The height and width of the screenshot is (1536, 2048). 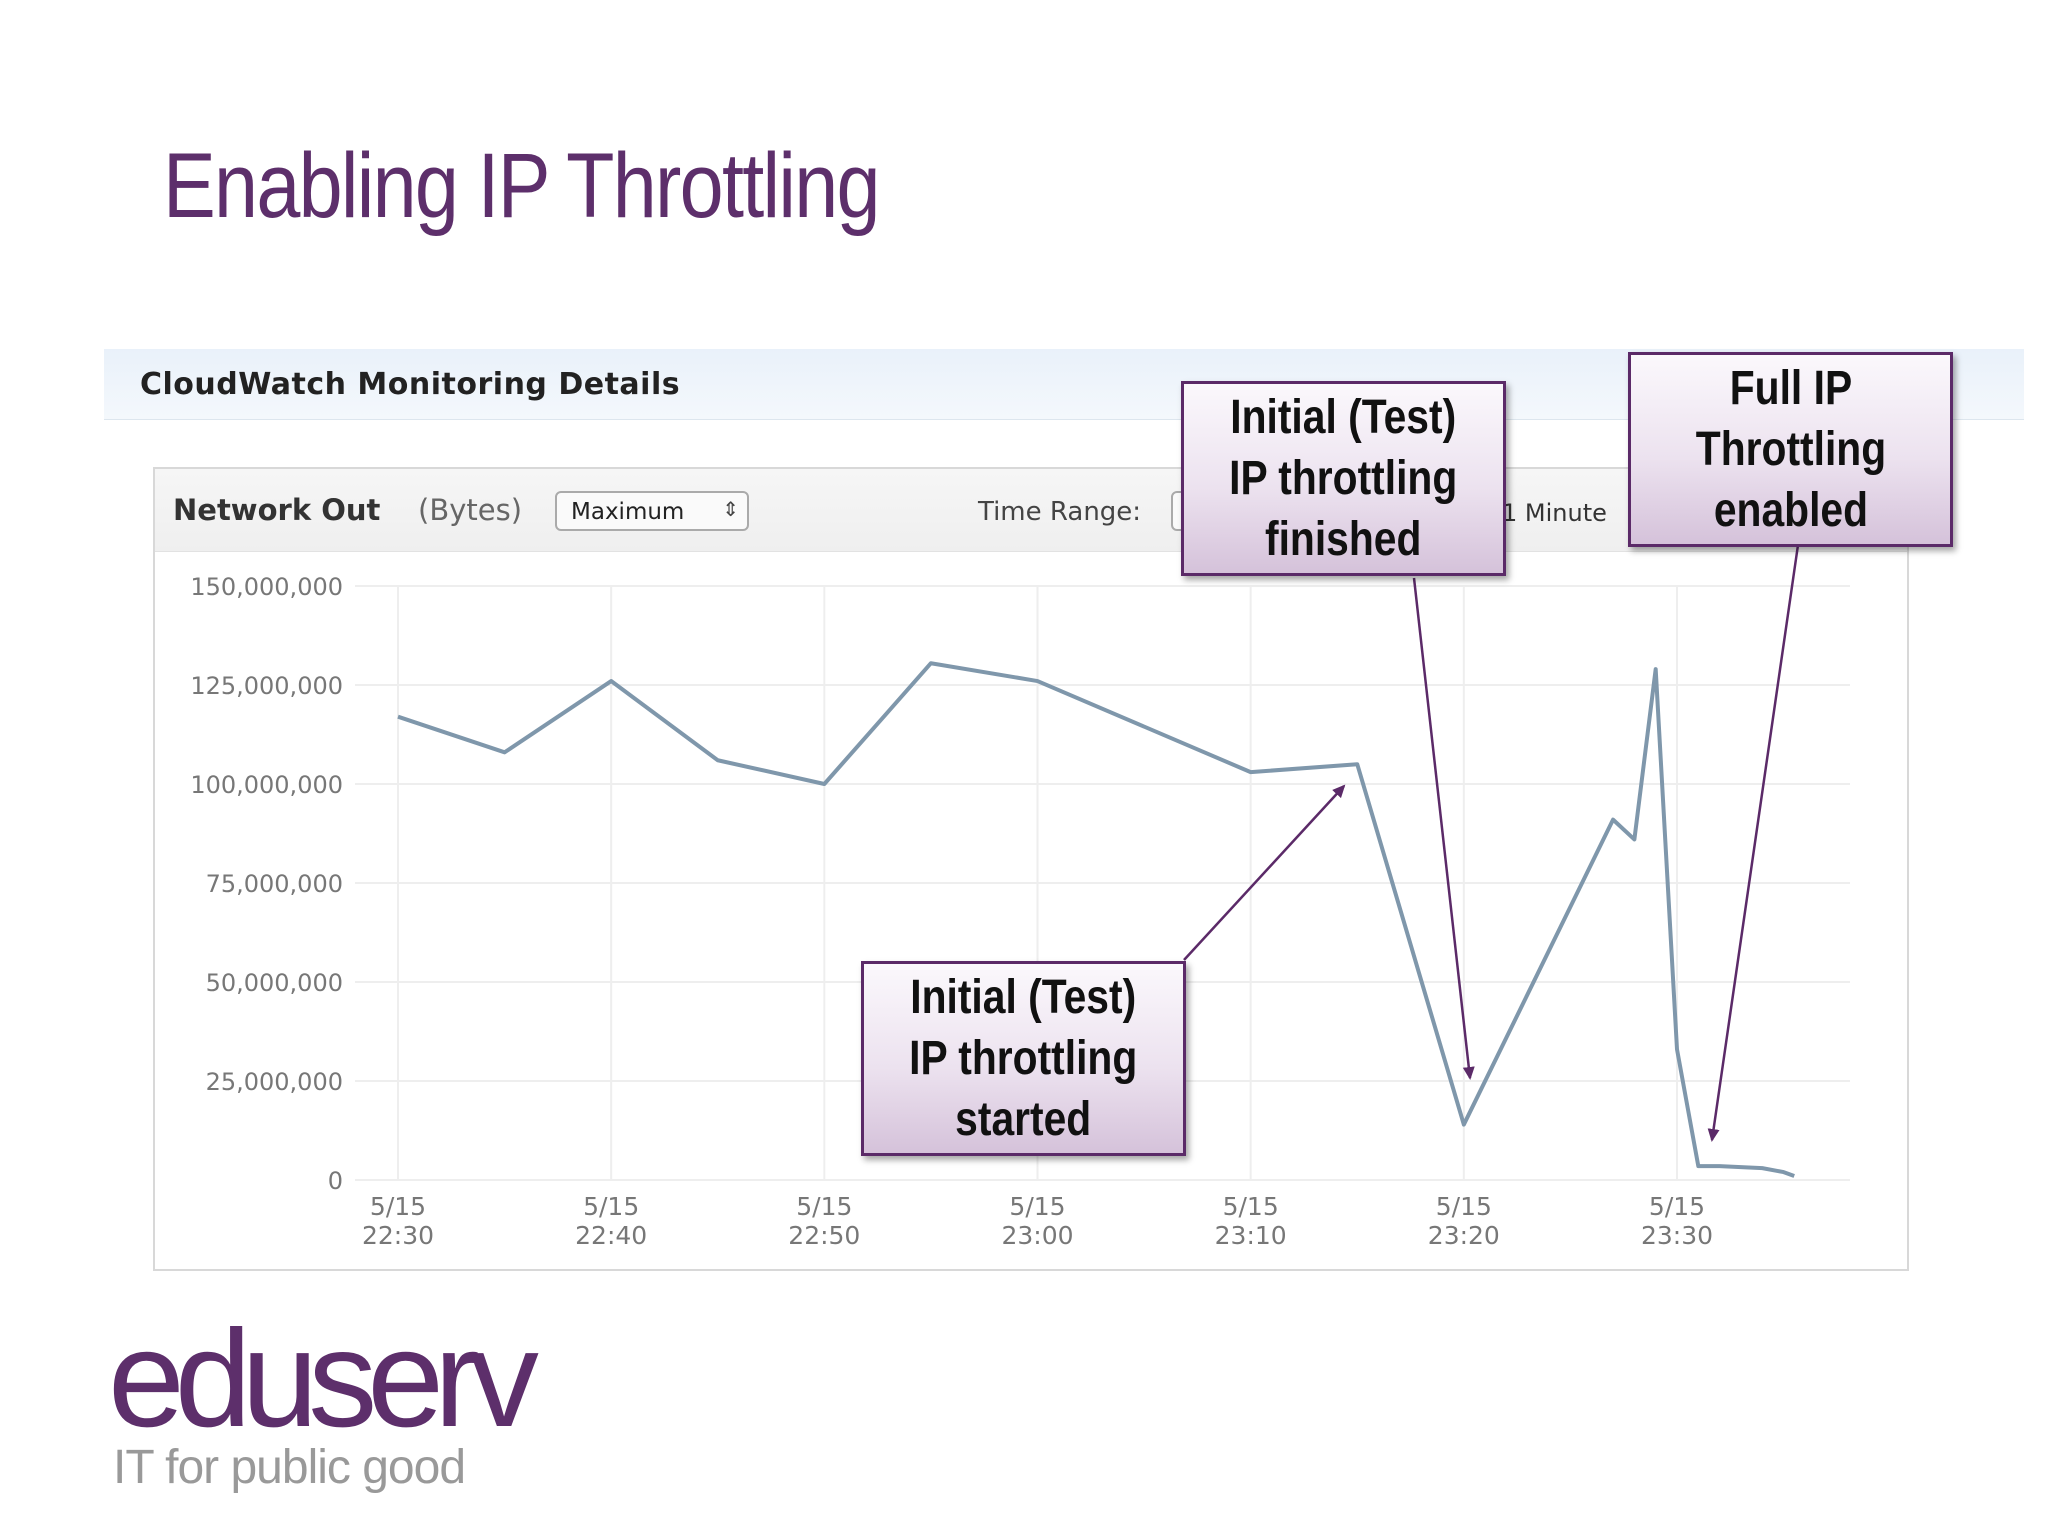 What do you see at coordinates (628, 512) in the screenshot?
I see `statistic-select-value: Maximum` at bounding box center [628, 512].